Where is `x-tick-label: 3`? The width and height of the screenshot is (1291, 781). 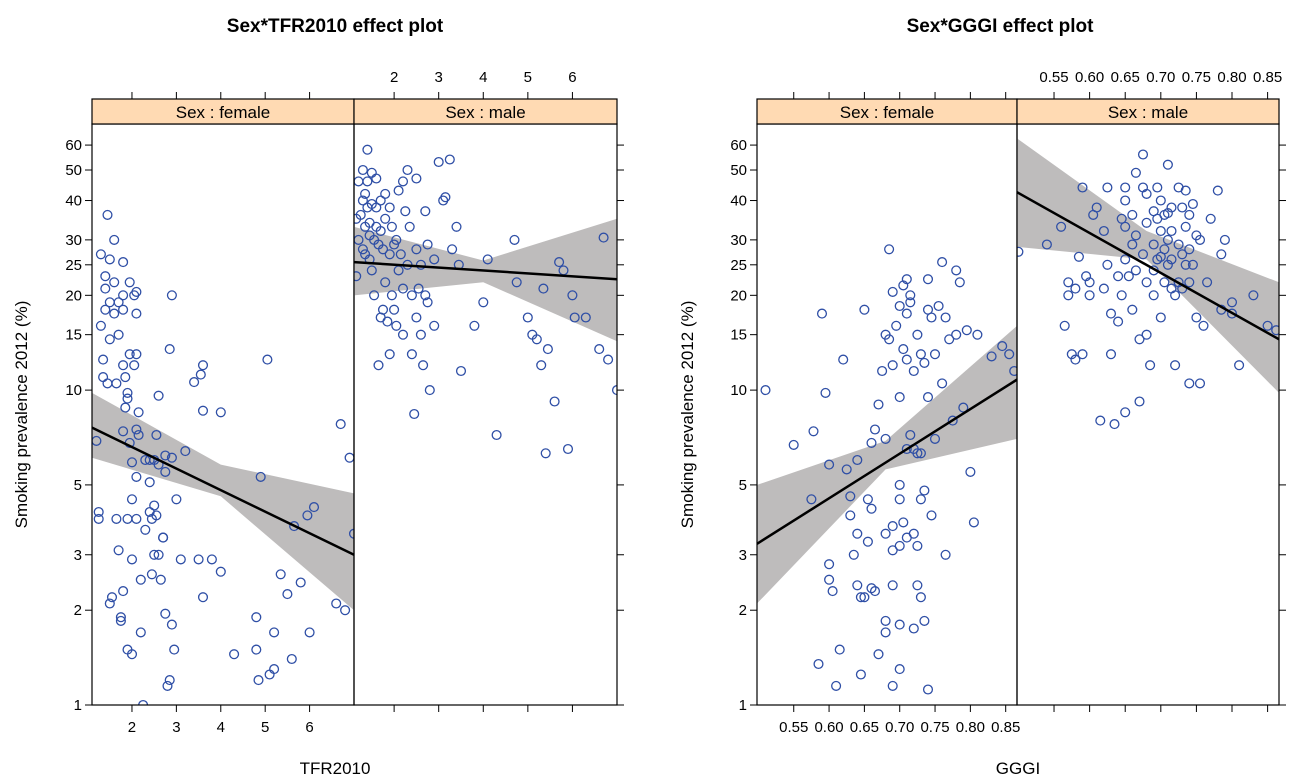 x-tick-label: 3 is located at coordinates (176, 727).